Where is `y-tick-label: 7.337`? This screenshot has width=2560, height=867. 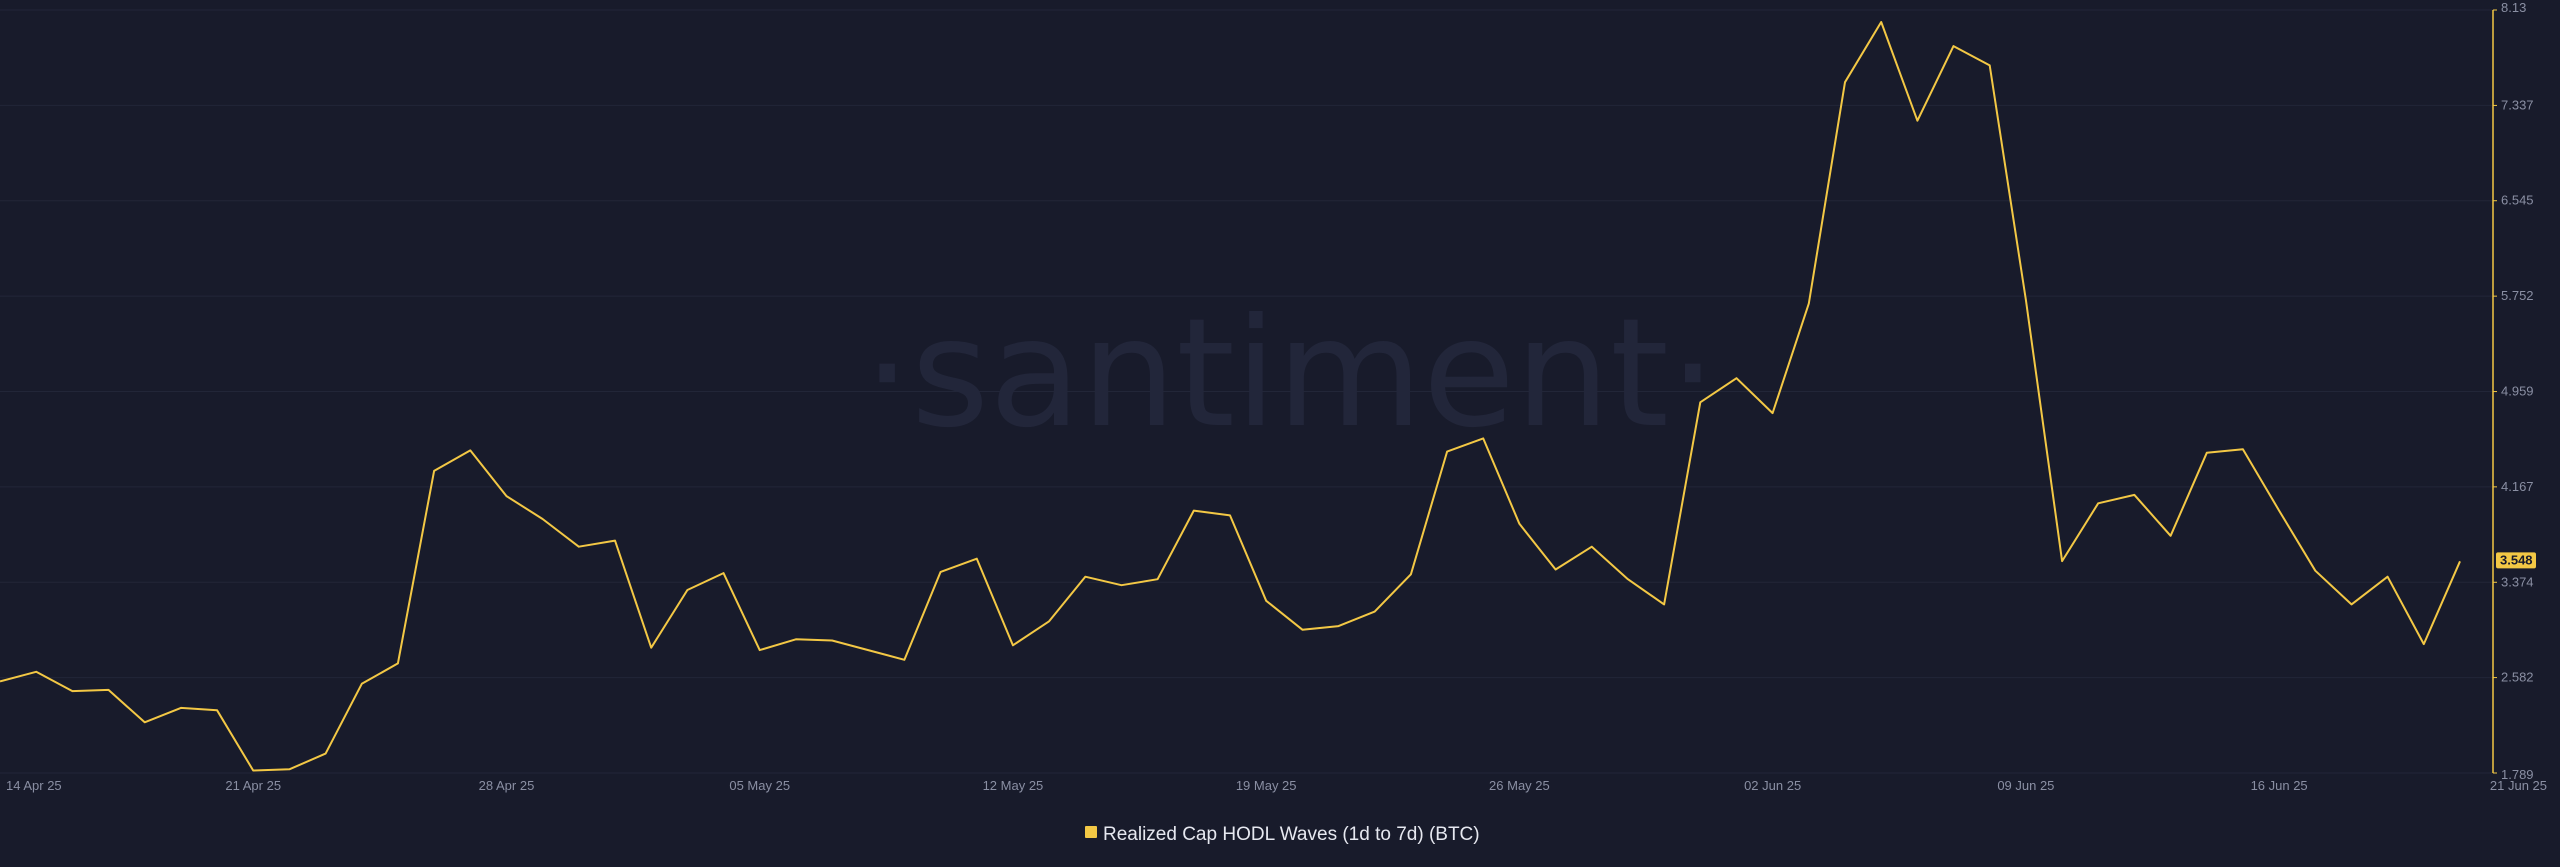 y-tick-label: 7.337 is located at coordinates (2517, 104).